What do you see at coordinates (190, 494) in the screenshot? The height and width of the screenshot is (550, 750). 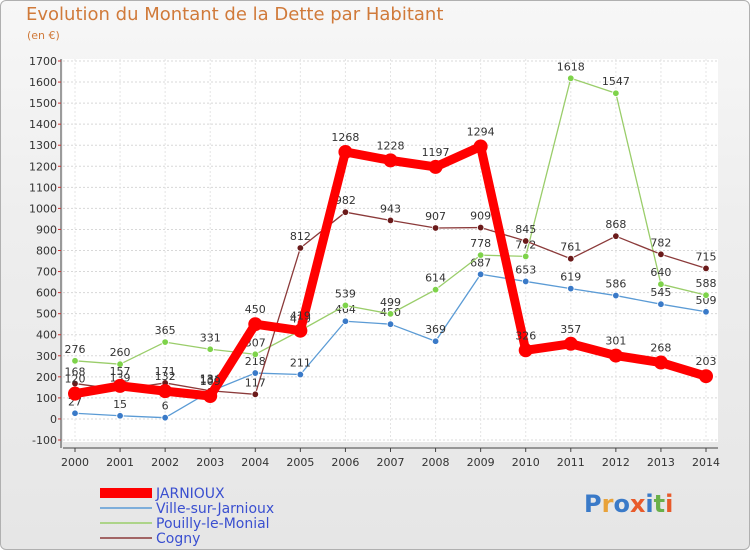 I see `legend-label: JARNIOUX` at bounding box center [190, 494].